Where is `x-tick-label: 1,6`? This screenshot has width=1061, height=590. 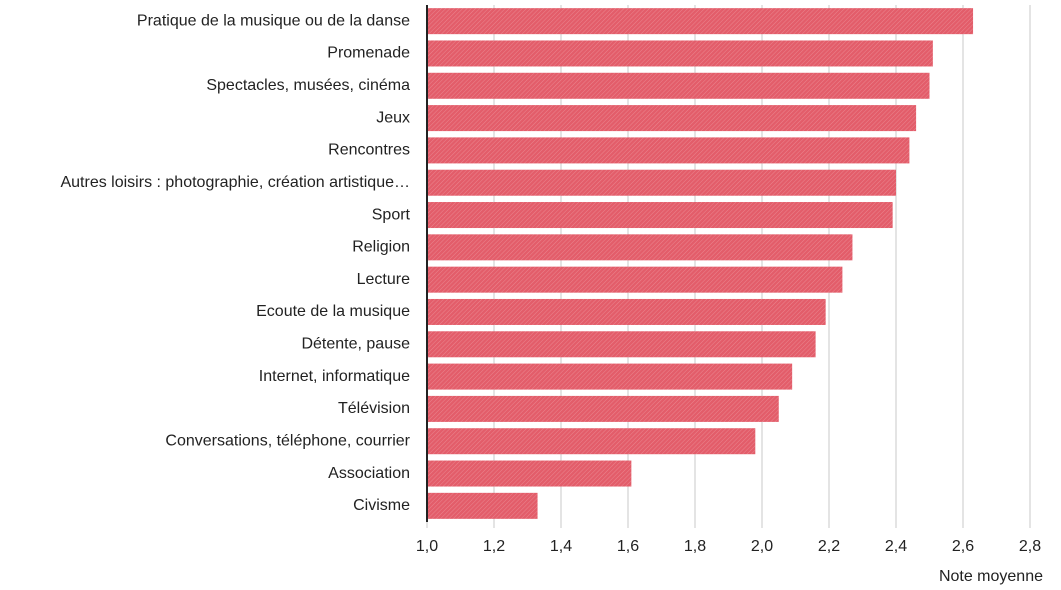
x-tick-label: 1,6 is located at coordinates (628, 546).